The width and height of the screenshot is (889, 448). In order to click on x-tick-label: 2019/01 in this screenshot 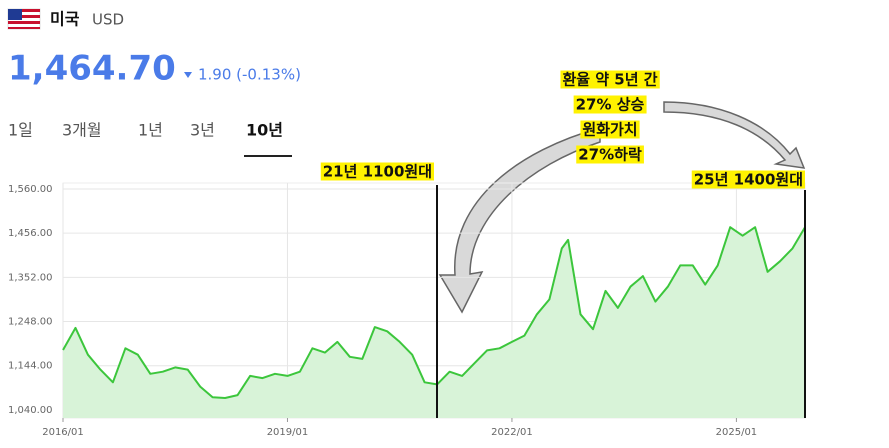, I will do `click(288, 432)`.